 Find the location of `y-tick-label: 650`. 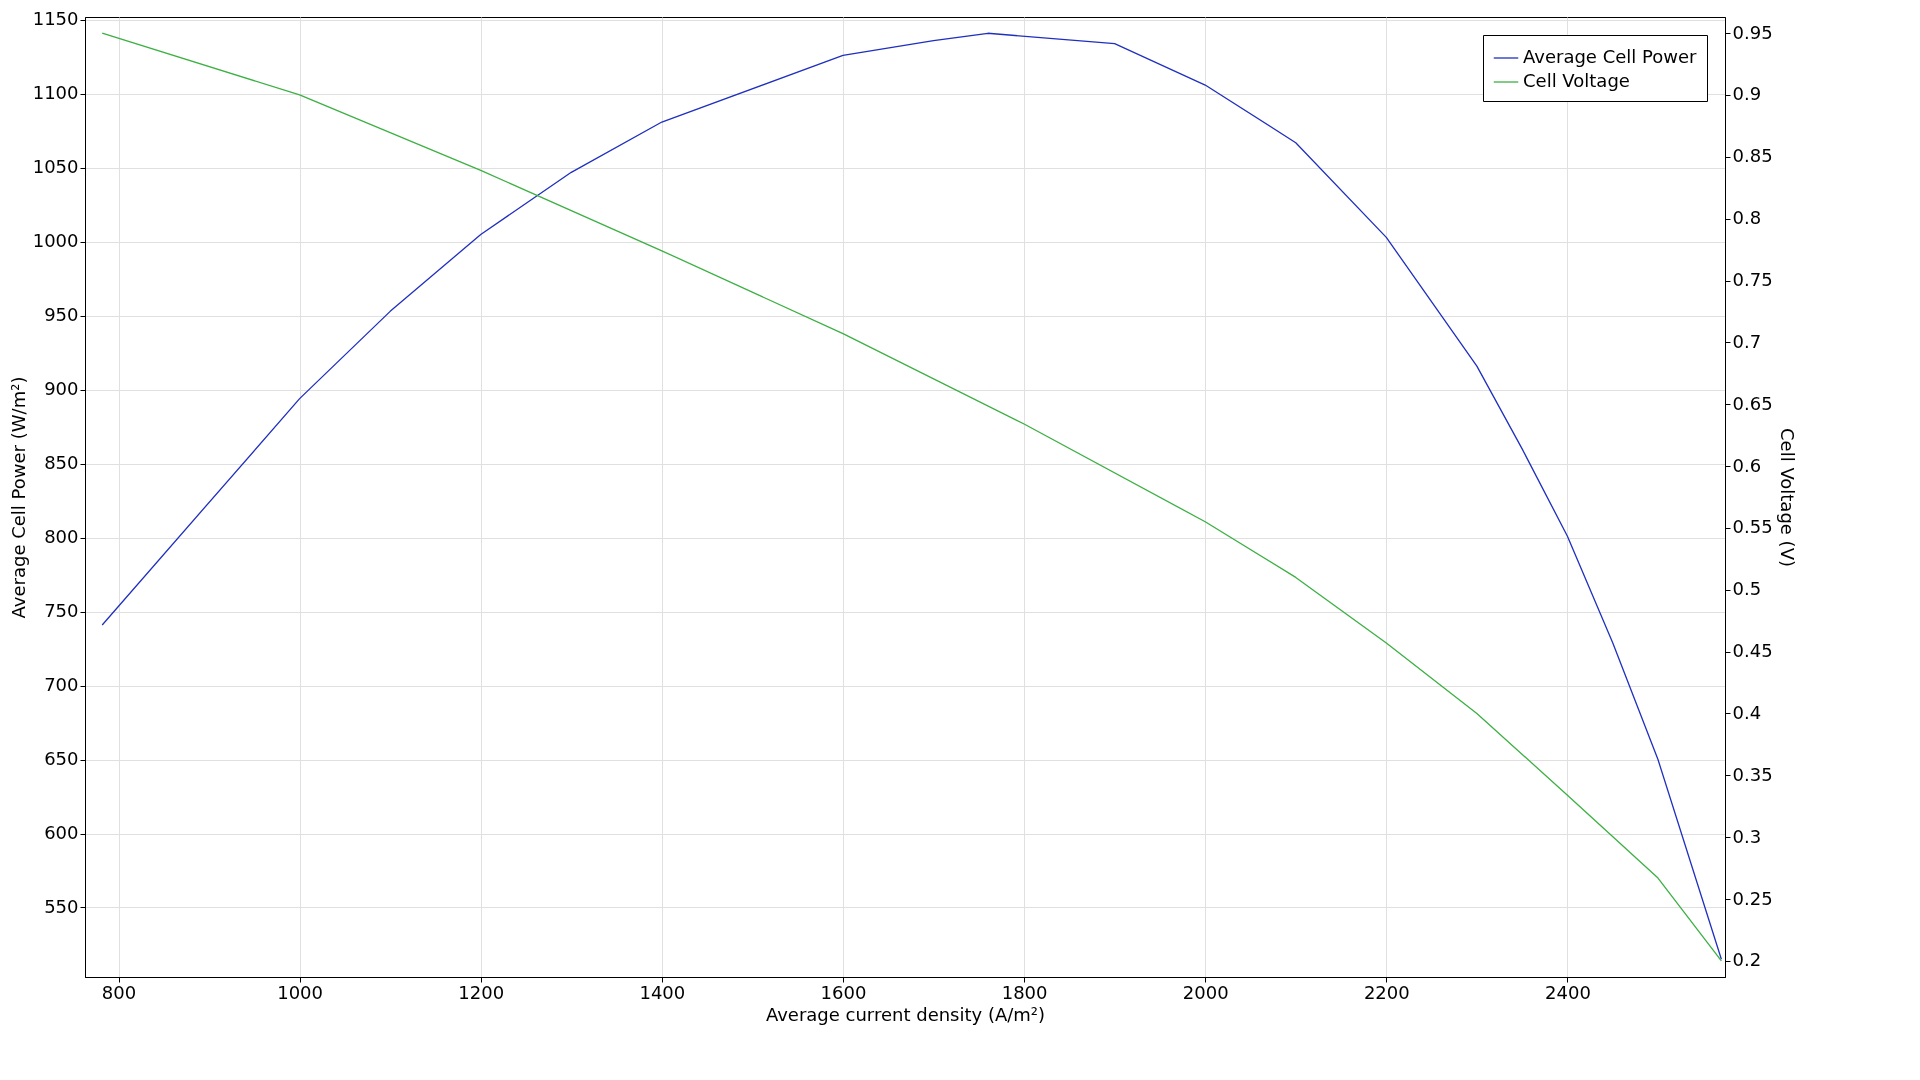

y-tick-label: 650 is located at coordinates (61, 759).